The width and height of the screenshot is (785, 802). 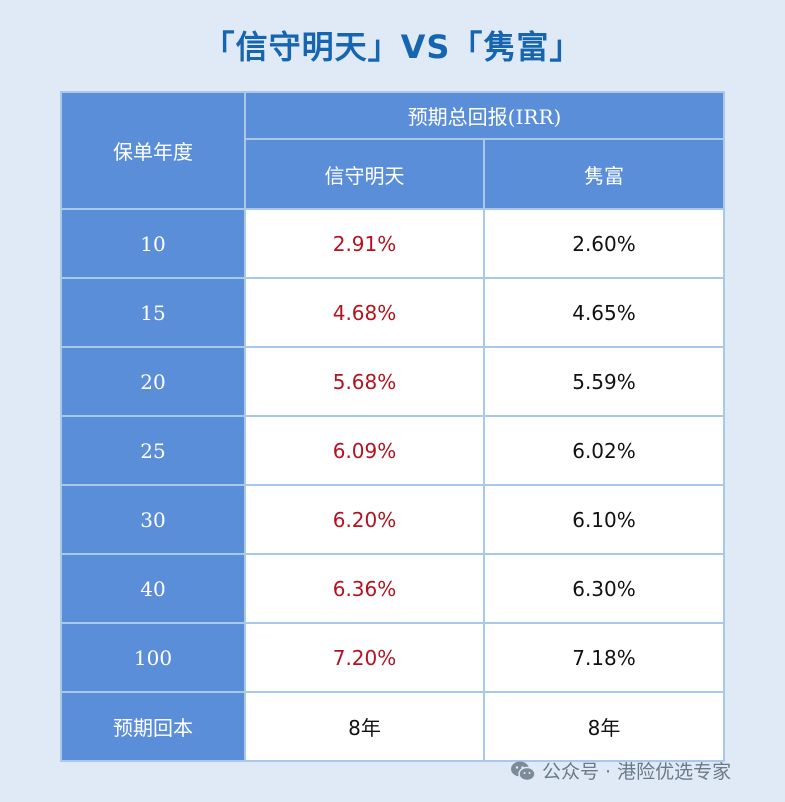 I want to click on table-row: 10 2.91% 2.60%, so click(x=392, y=243).